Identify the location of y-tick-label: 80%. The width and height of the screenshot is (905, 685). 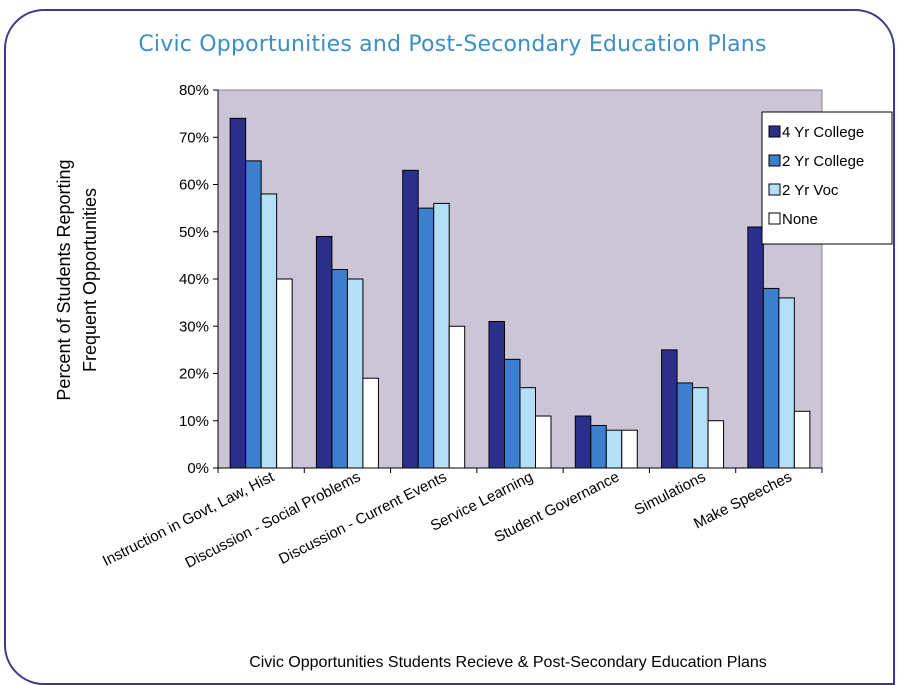
(194, 90).